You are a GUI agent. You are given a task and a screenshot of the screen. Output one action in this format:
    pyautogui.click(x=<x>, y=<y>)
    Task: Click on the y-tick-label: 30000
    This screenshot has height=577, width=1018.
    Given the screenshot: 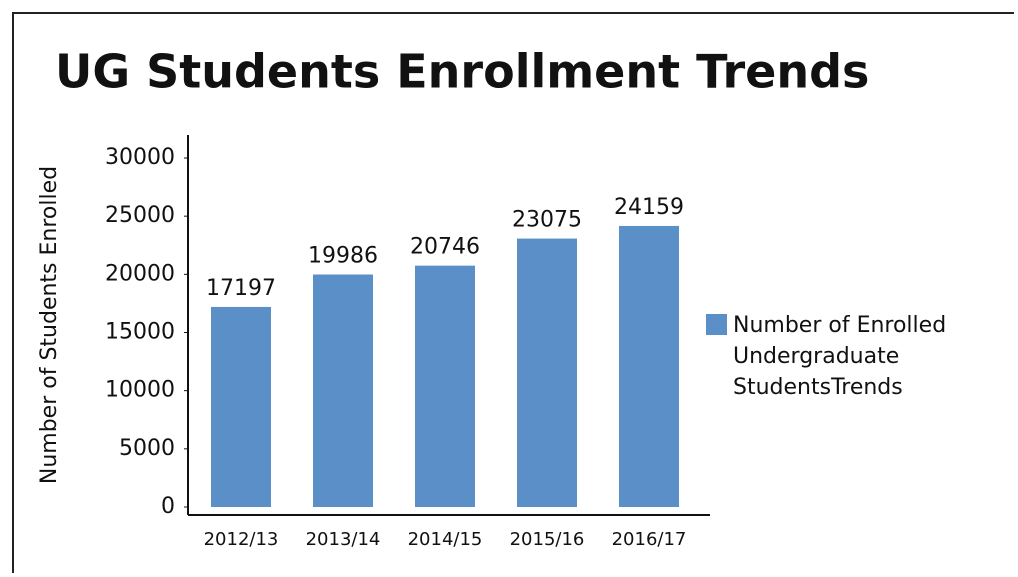 What is the action you would take?
    pyautogui.click(x=140, y=157)
    